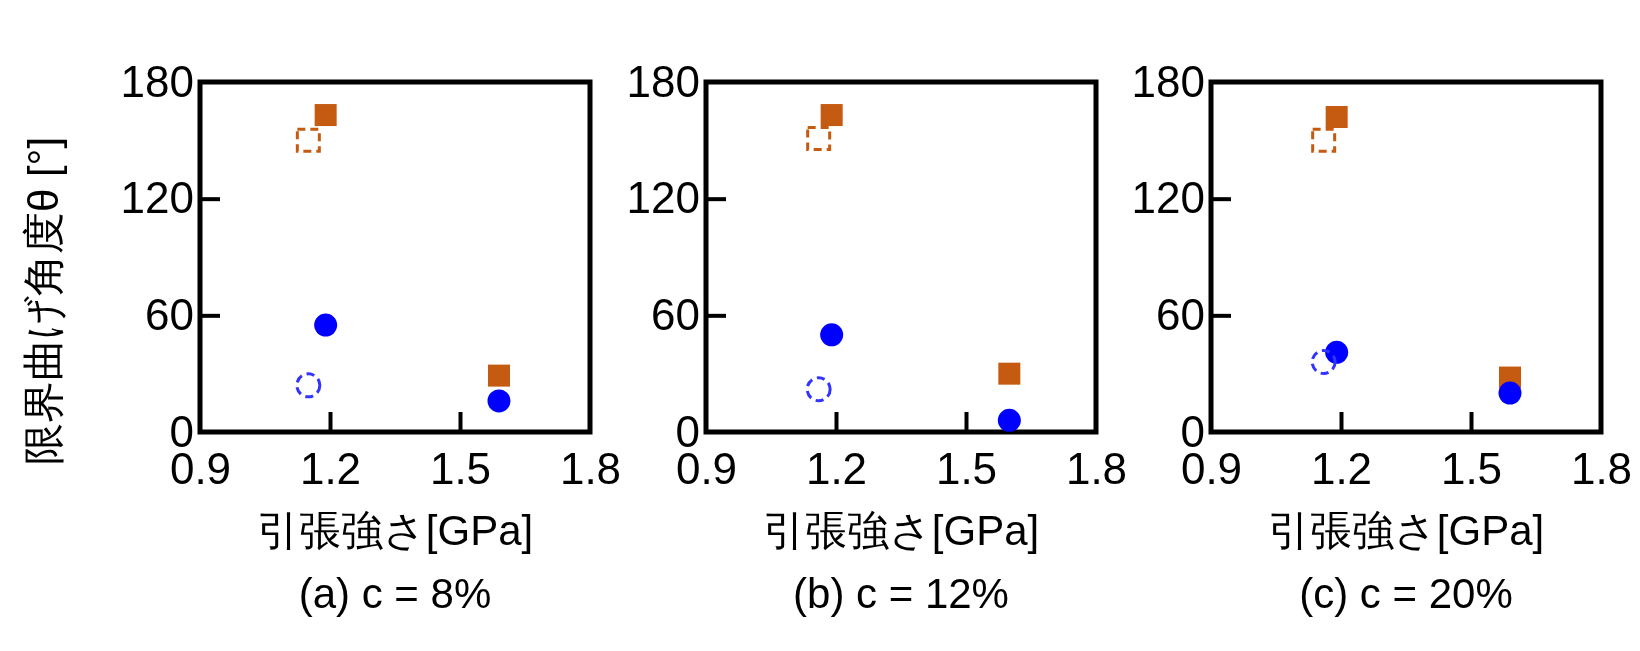 Image resolution: width=1640 pixels, height=651 pixels. What do you see at coordinates (395, 593) in the screenshot?
I see `text: (a) c = 8%` at bounding box center [395, 593].